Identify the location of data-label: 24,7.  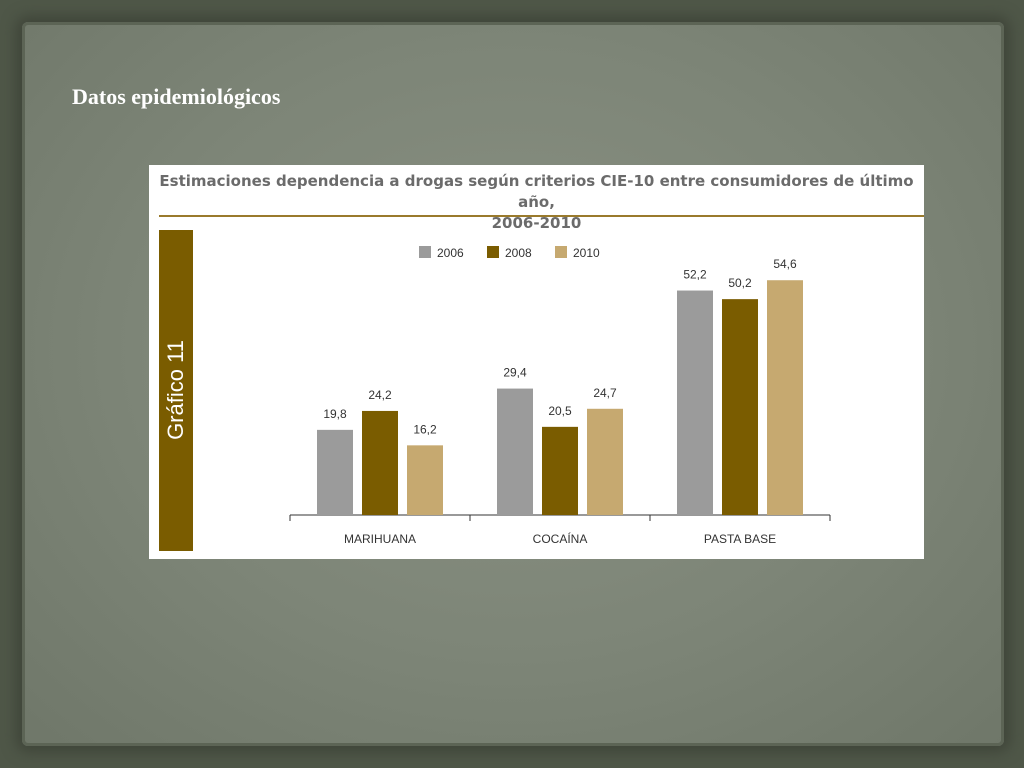
(605, 393).